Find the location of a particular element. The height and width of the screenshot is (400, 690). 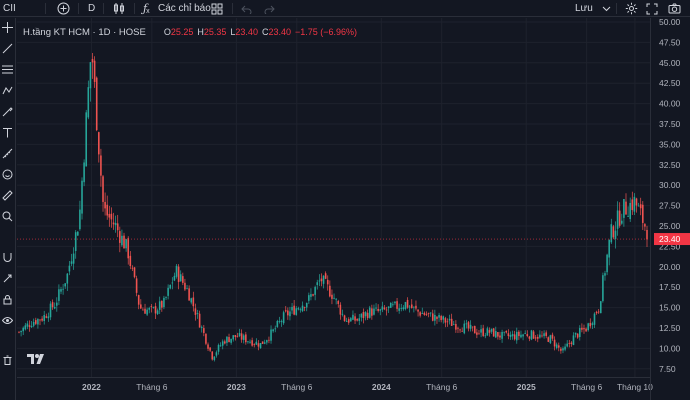

time-tick-label: 2023 is located at coordinates (236, 387).